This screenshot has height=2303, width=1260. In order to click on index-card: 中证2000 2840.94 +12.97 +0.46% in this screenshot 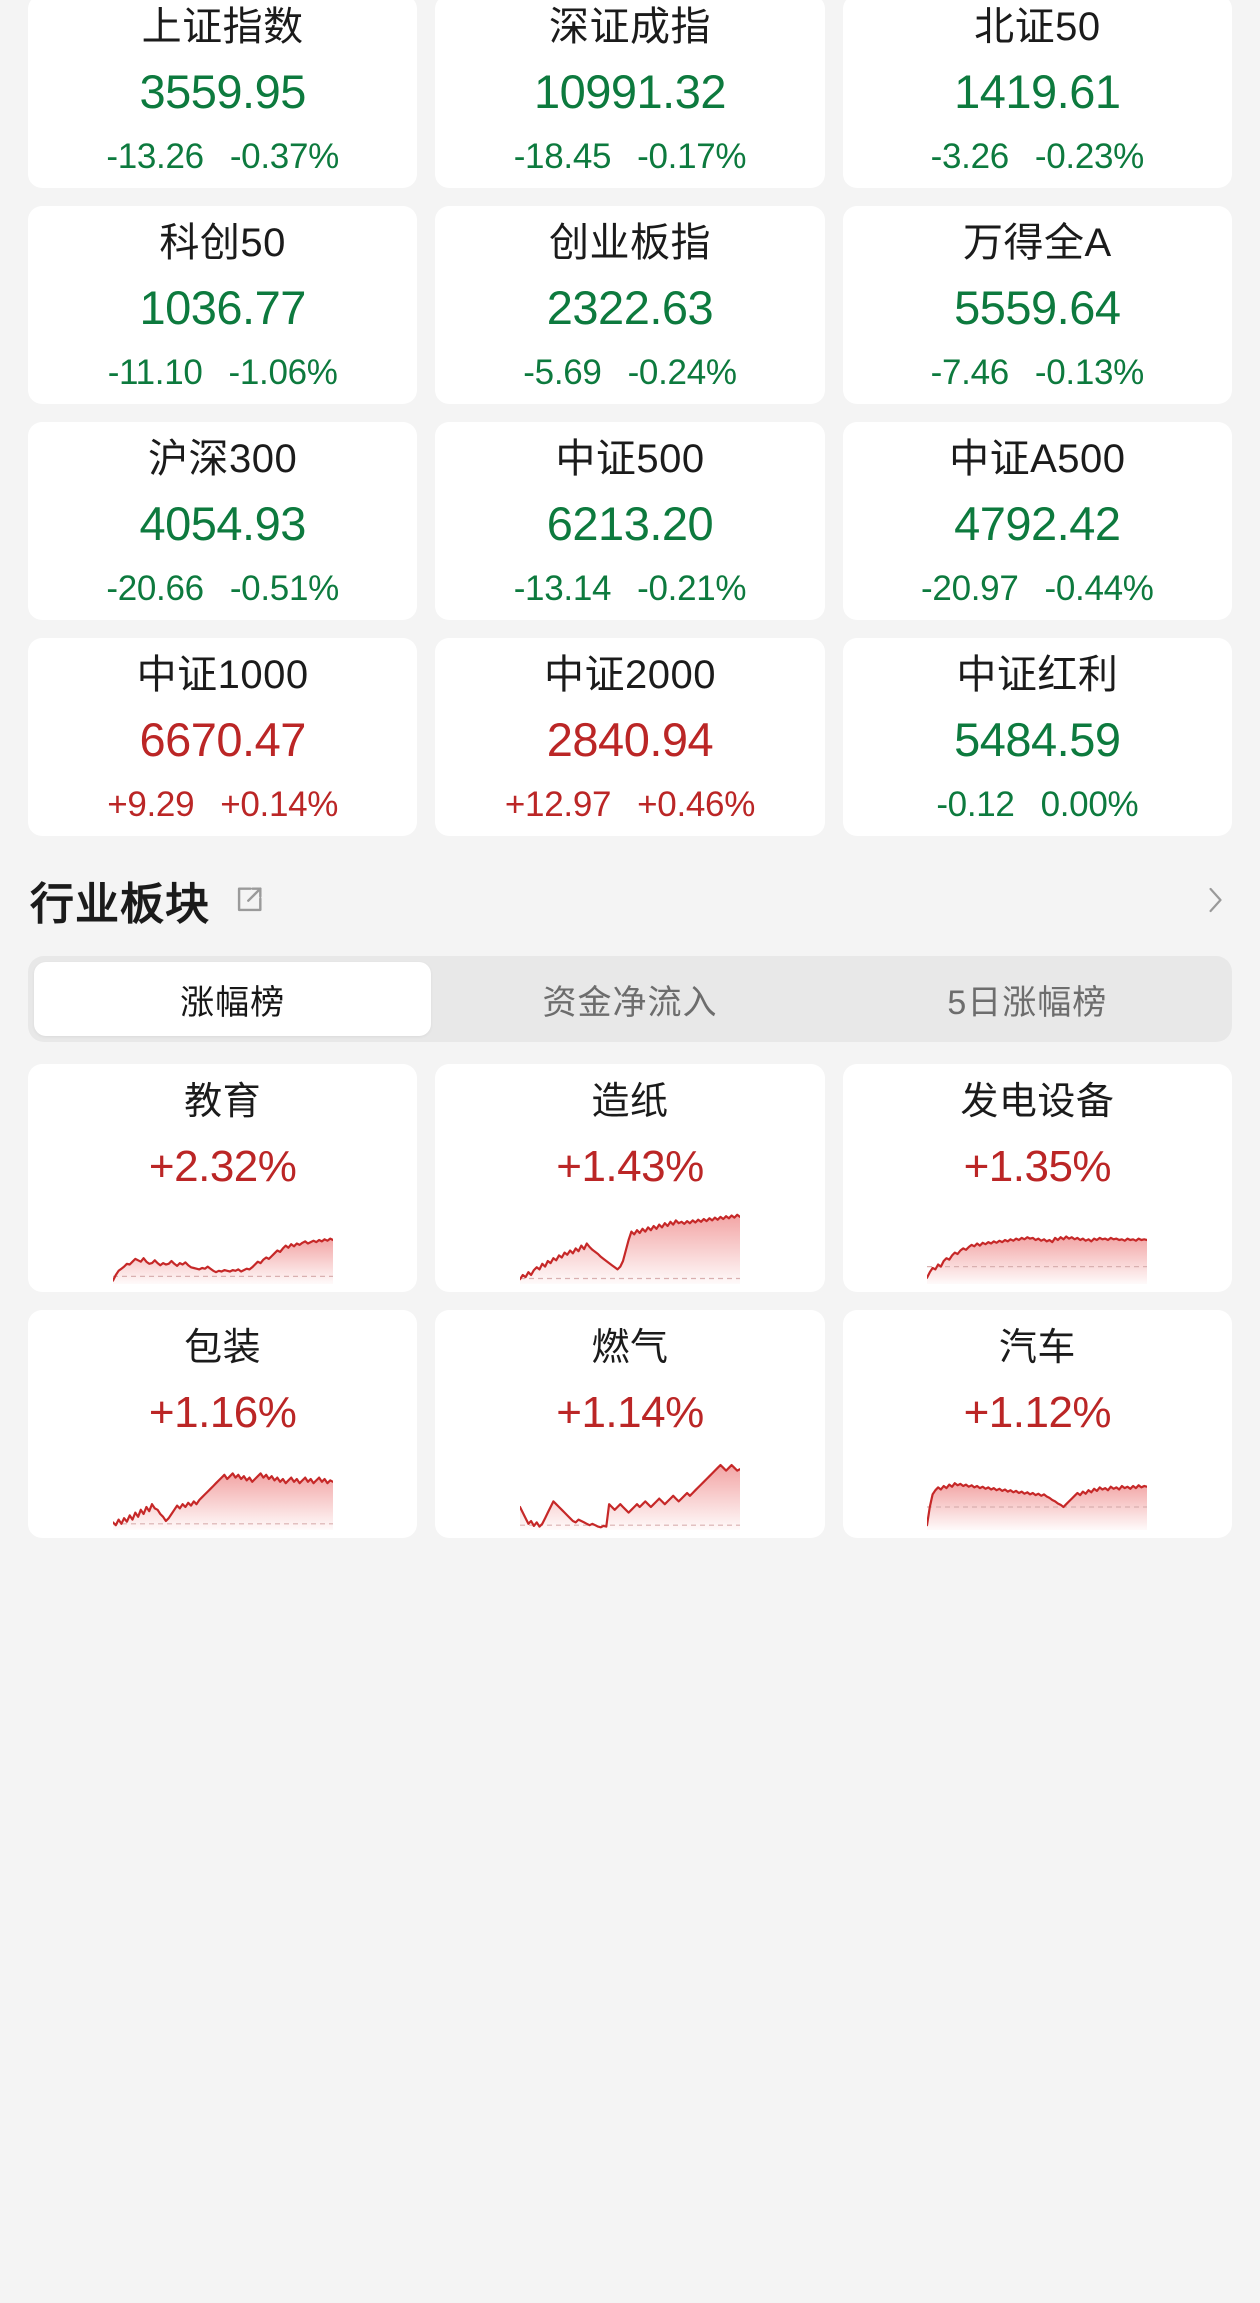, I will do `click(630, 737)`.